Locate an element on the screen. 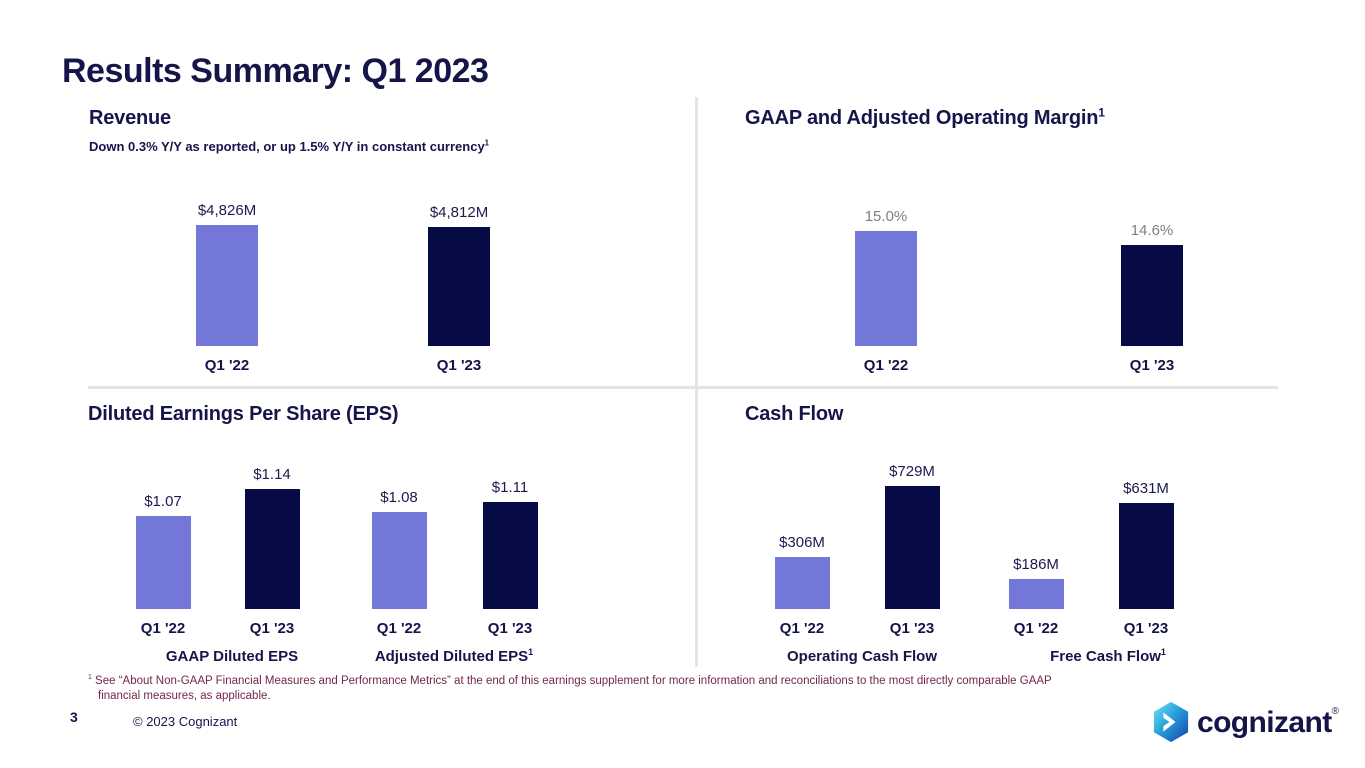 This screenshot has width=1365, height=768. footnote-marker: 1 is located at coordinates (90, 678).